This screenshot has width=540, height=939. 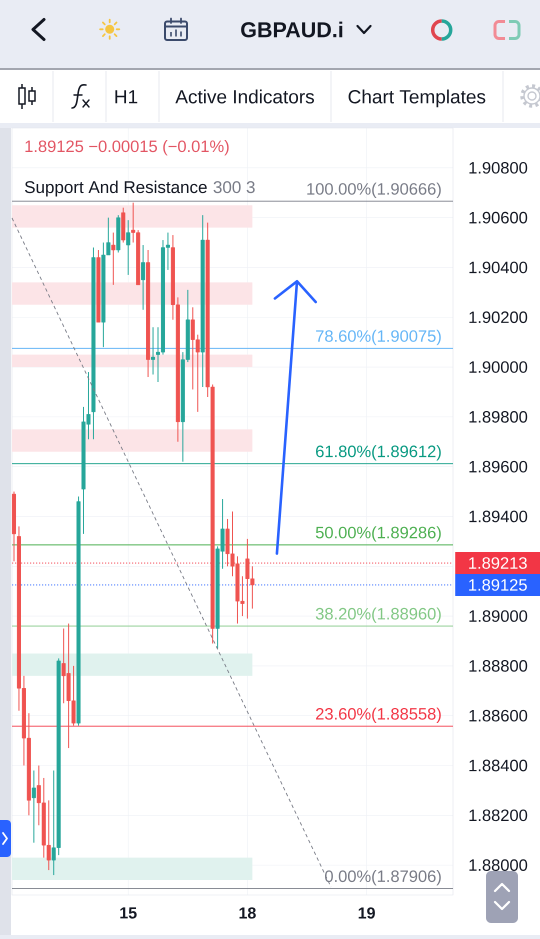 I want to click on y-tick-label: 1.88400, so click(x=498, y=766).